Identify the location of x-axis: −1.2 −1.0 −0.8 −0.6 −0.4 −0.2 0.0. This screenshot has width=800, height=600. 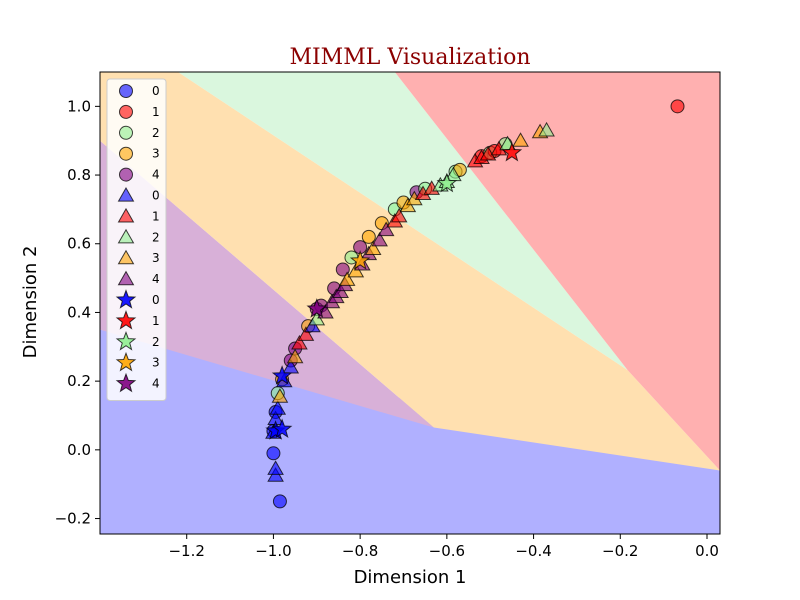
(443, 547).